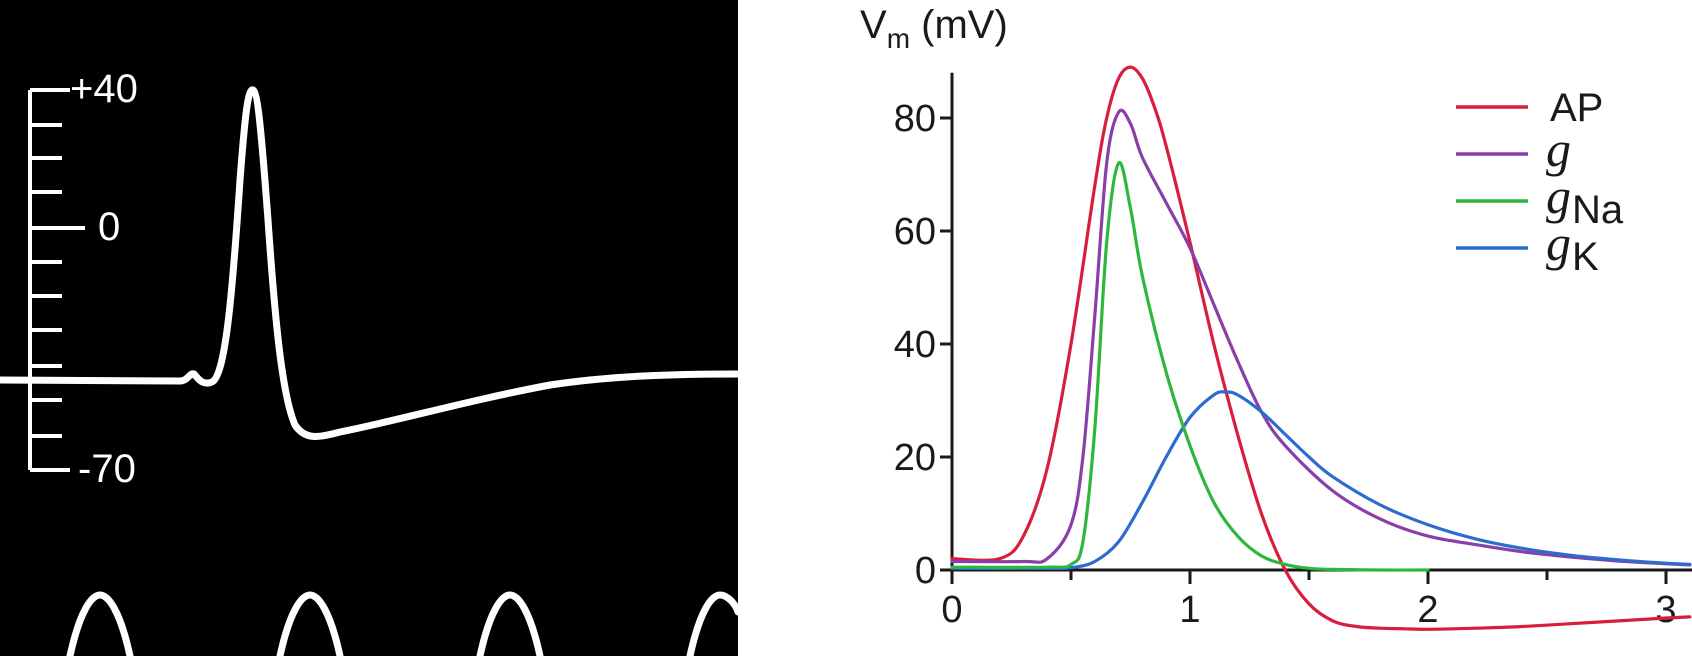 This screenshot has height=656, width=1692. Describe the element at coordinates (1598, 210) in the screenshot. I see `legend-sublabel-g-na: Na` at that location.